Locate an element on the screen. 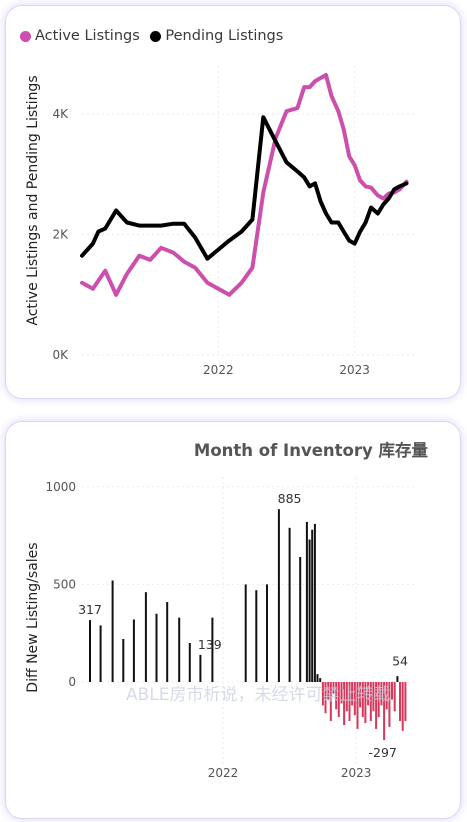  chart-title: Month of Inventory 库存量 is located at coordinates (311, 450).